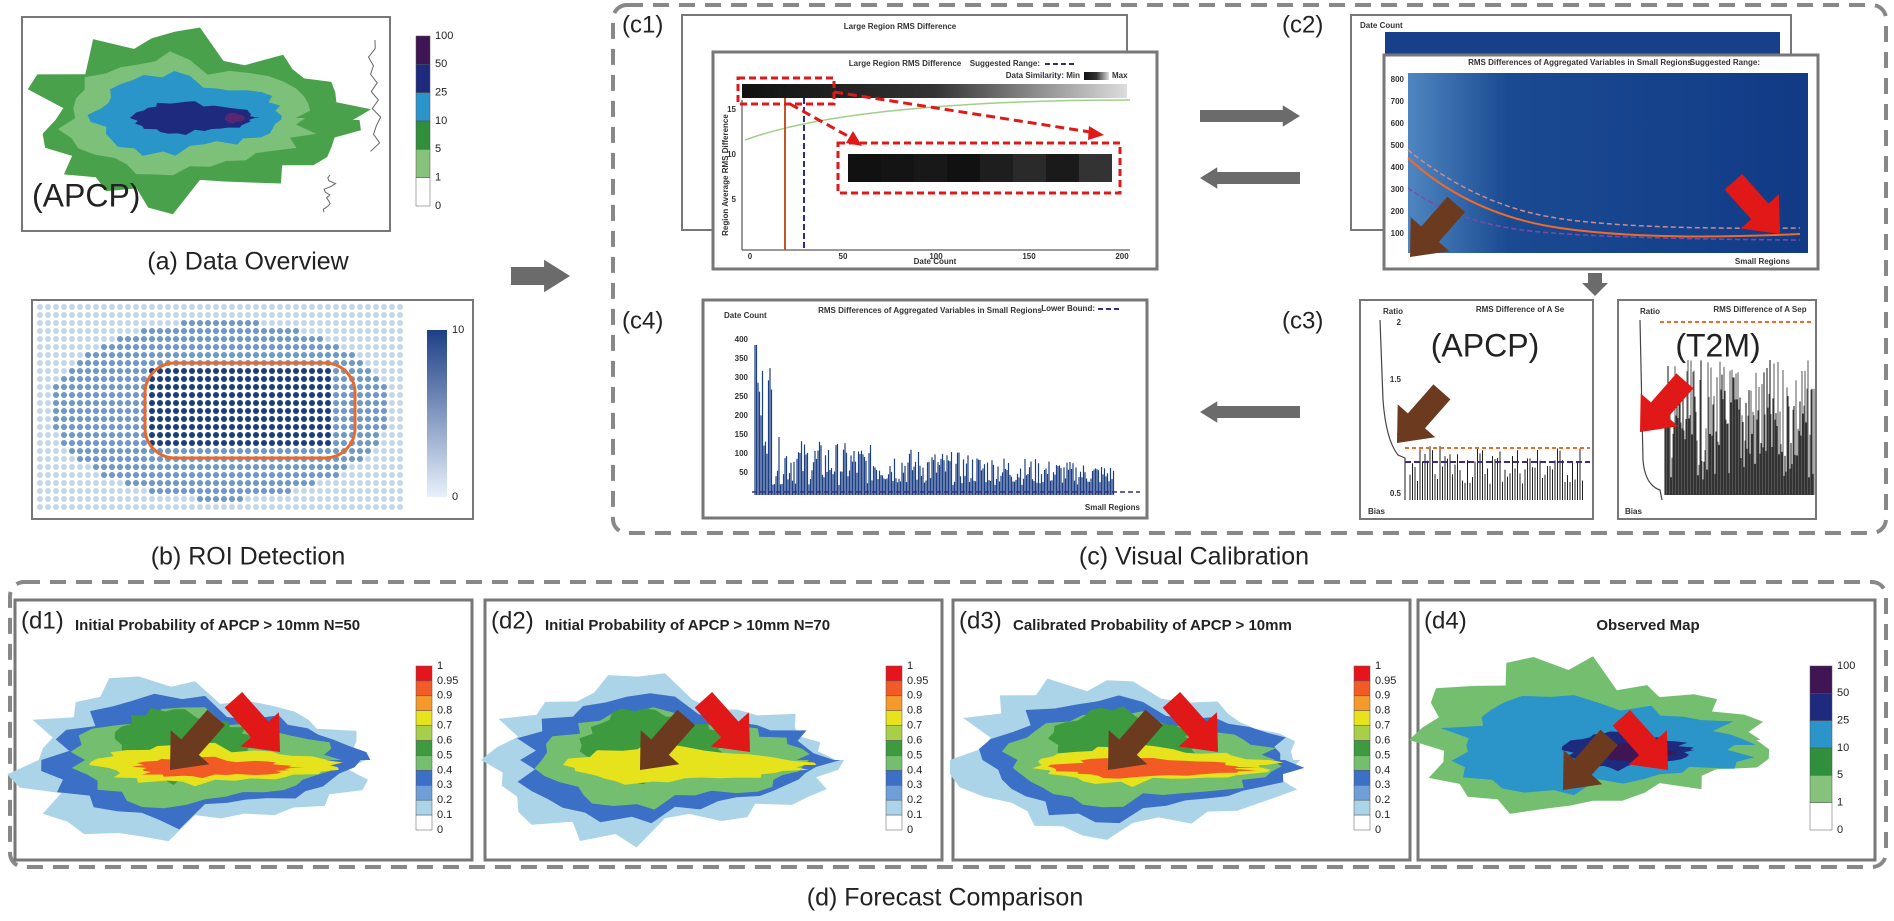 This screenshot has height=921, width=1894. Describe the element at coordinates (1717, 345) in the screenshot. I see `label: (T2M)` at that location.